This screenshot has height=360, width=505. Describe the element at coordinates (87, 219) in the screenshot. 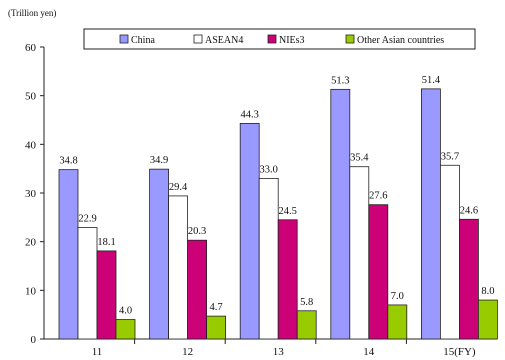

I see `data-label: 22.9` at that location.